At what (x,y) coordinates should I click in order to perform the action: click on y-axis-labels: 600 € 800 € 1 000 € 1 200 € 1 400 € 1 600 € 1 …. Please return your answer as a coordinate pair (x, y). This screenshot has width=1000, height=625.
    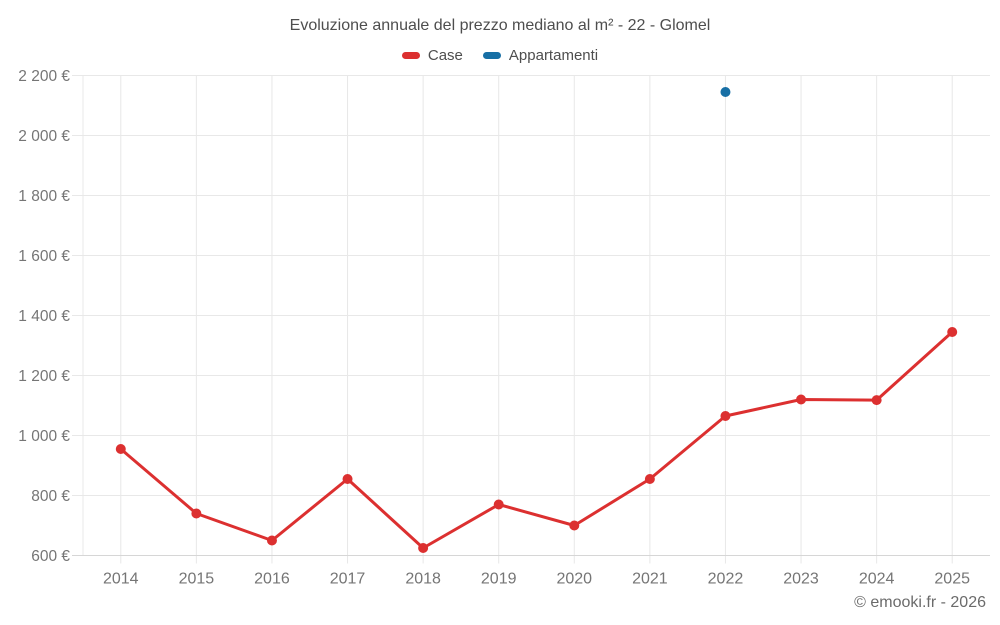
    Looking at the image, I should click on (44, 316).